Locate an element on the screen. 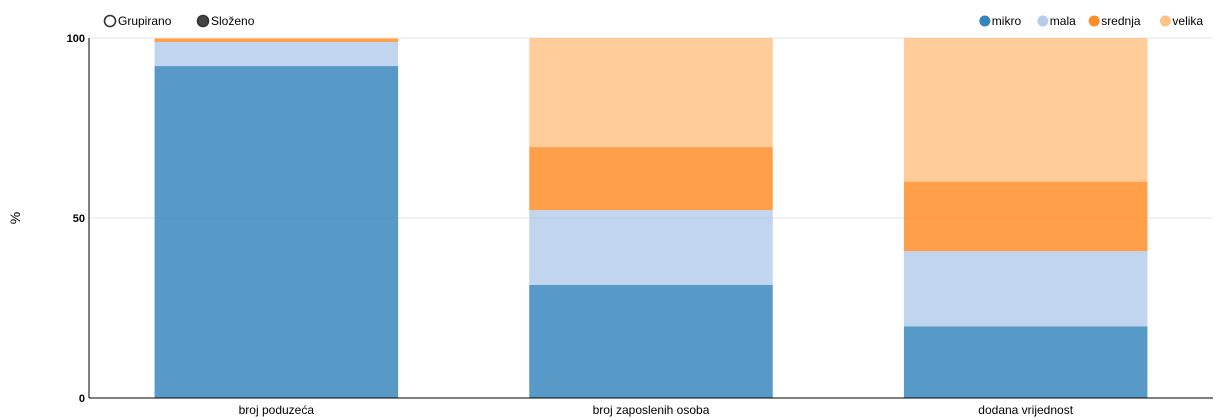 This screenshot has height=420, width=1221. legend-item-velika: velika is located at coordinates (1181, 21).